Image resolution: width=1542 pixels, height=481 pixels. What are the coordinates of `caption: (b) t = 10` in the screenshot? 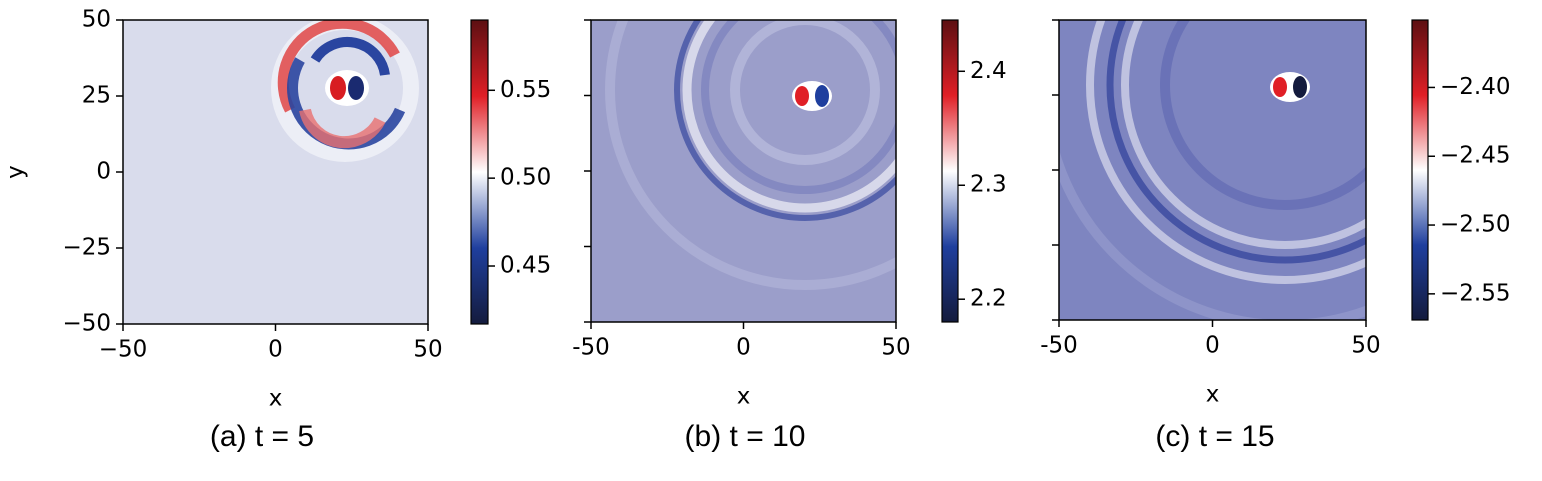 It's located at (745, 436).